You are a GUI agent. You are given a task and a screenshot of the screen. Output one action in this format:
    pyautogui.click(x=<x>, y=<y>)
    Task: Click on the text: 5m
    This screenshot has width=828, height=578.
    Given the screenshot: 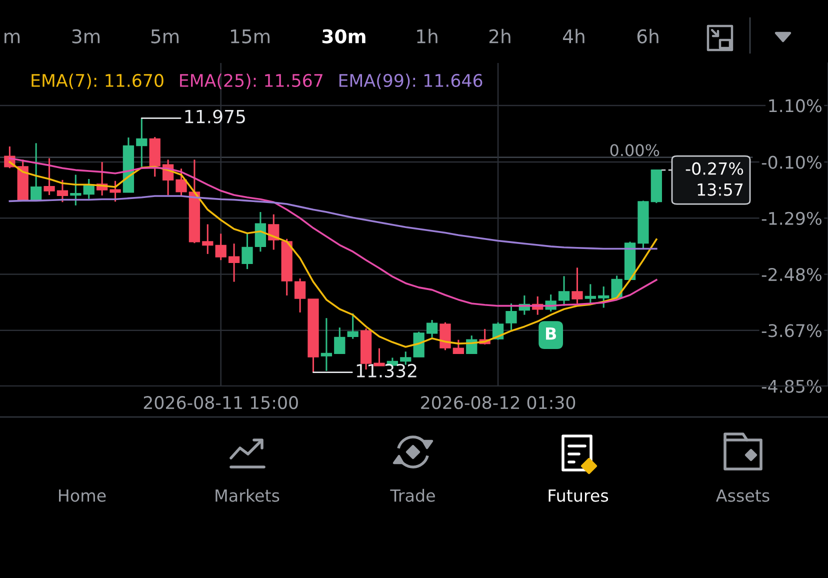 What is the action you would take?
    pyautogui.click(x=165, y=37)
    